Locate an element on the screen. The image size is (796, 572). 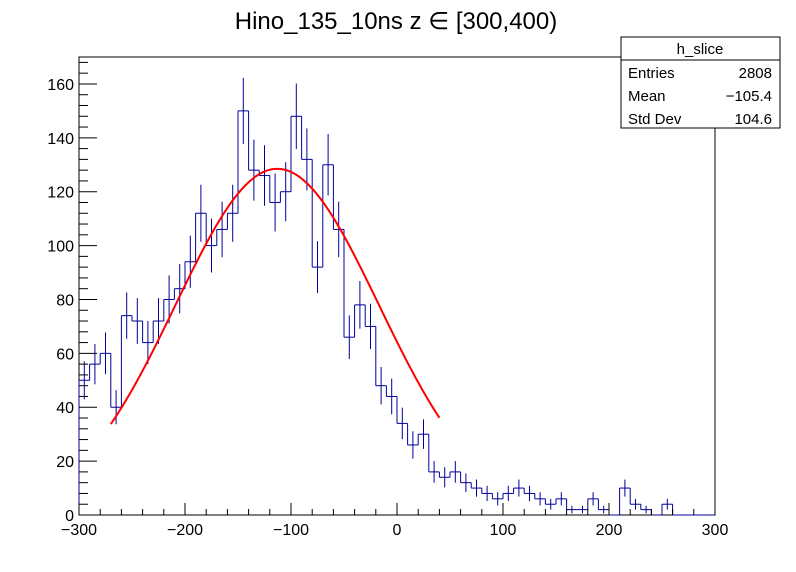
stats-name: h_slice is located at coordinates (700, 49).